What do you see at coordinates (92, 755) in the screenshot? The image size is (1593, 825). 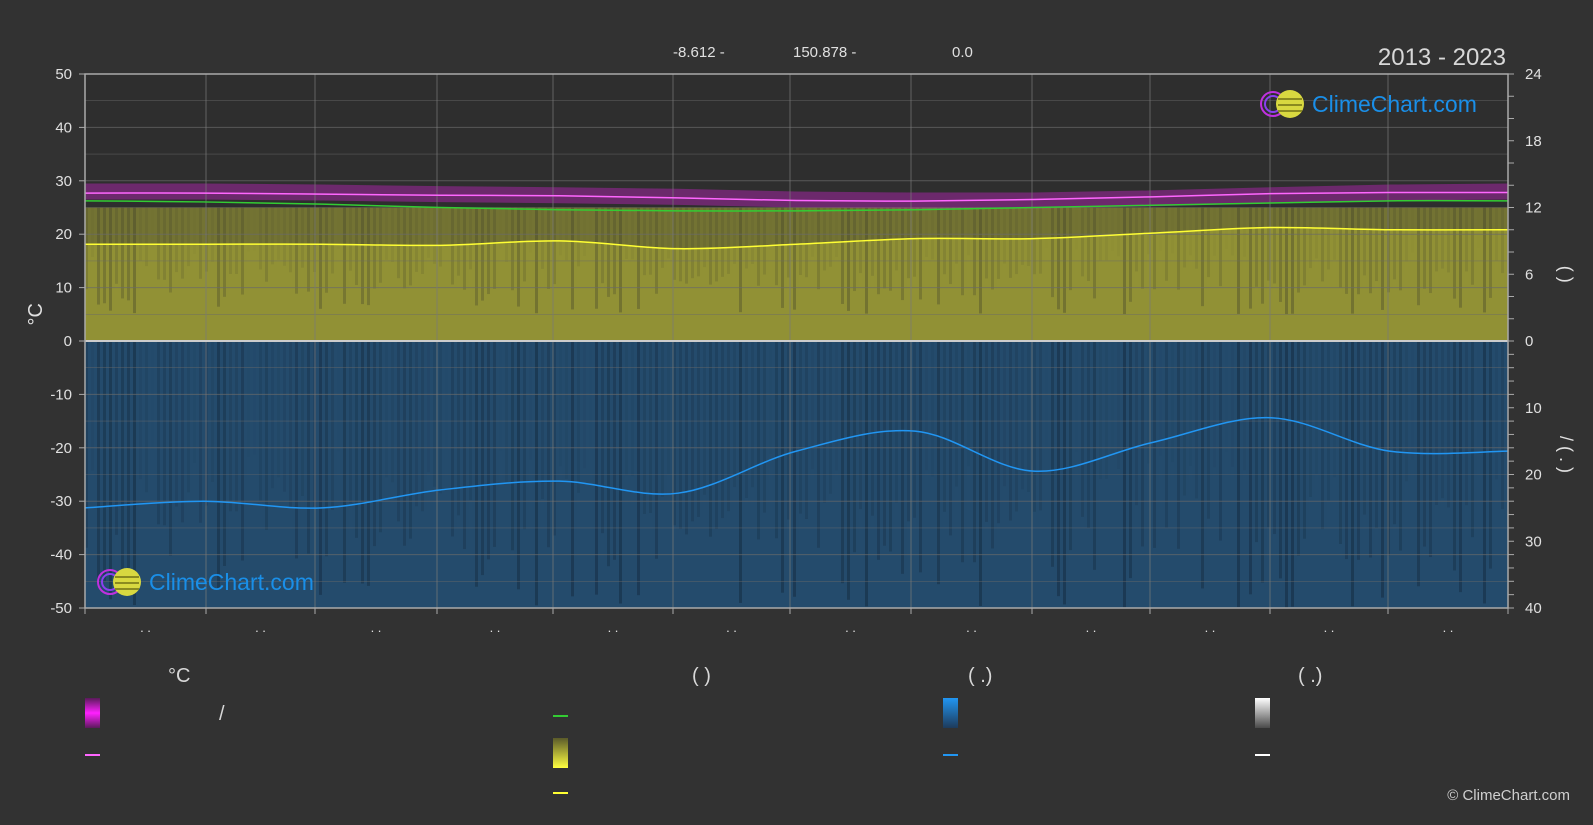 I see `legend-tmean-line` at bounding box center [92, 755].